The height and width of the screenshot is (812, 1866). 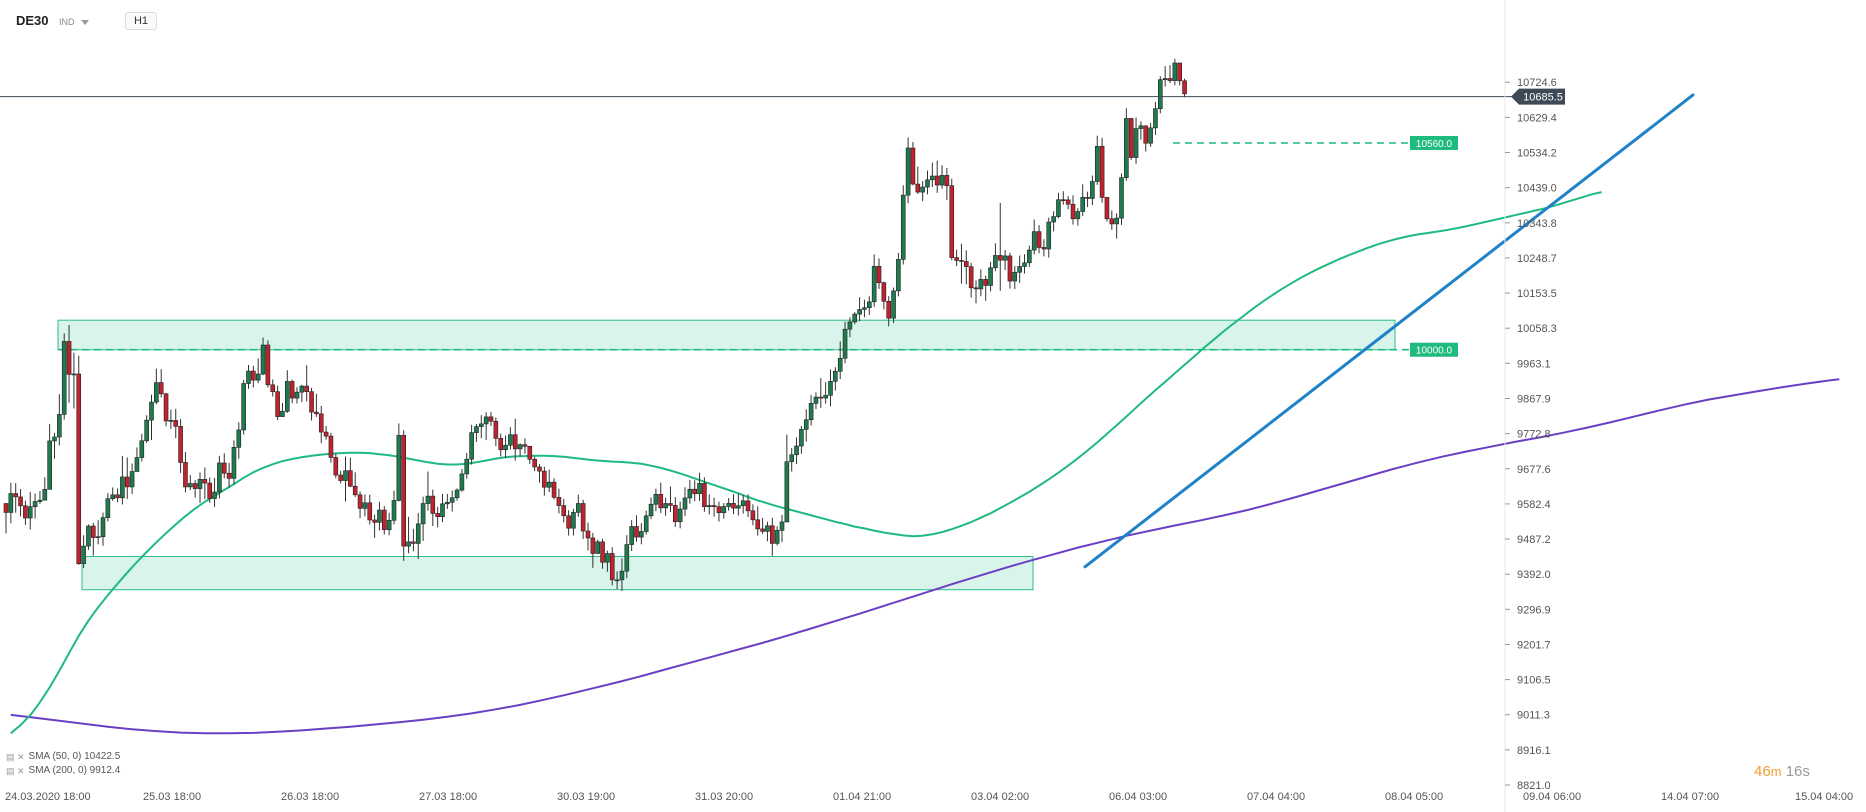 I want to click on support-resistance-zone, so click(x=726, y=335).